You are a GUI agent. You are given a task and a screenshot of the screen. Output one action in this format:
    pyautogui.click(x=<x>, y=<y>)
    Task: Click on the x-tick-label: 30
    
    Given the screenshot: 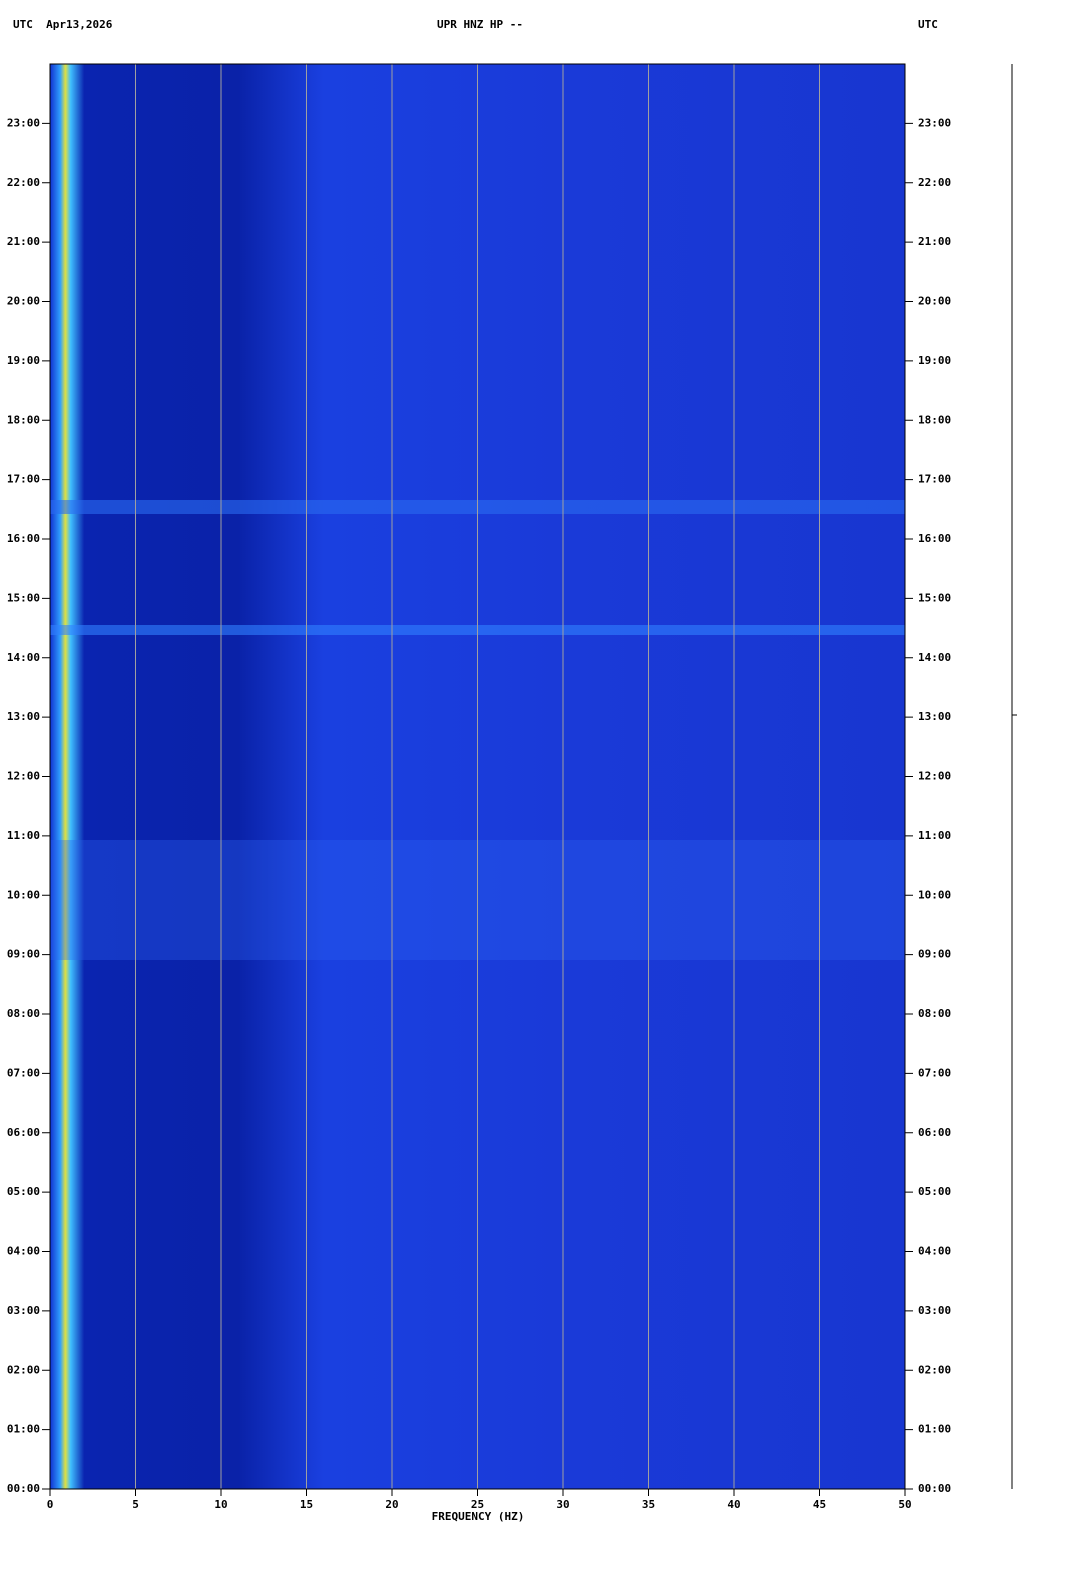 What is the action you would take?
    pyautogui.click(x=562, y=1504)
    